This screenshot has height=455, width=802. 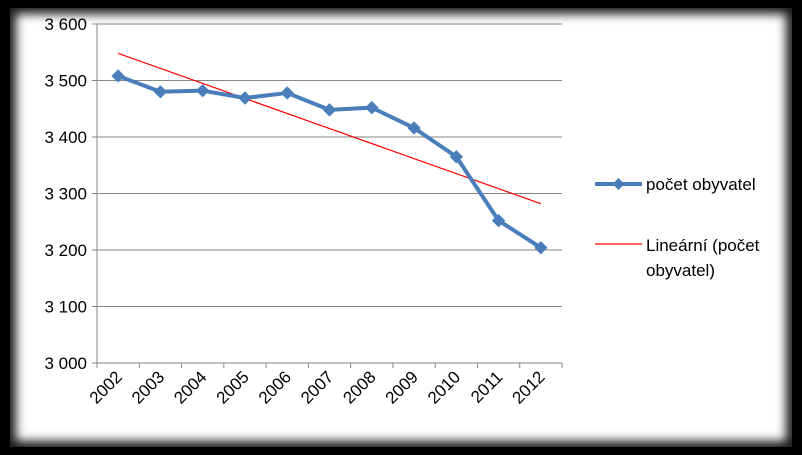 What do you see at coordinates (65, 363) in the screenshot?
I see `y-tick-label: 3 000` at bounding box center [65, 363].